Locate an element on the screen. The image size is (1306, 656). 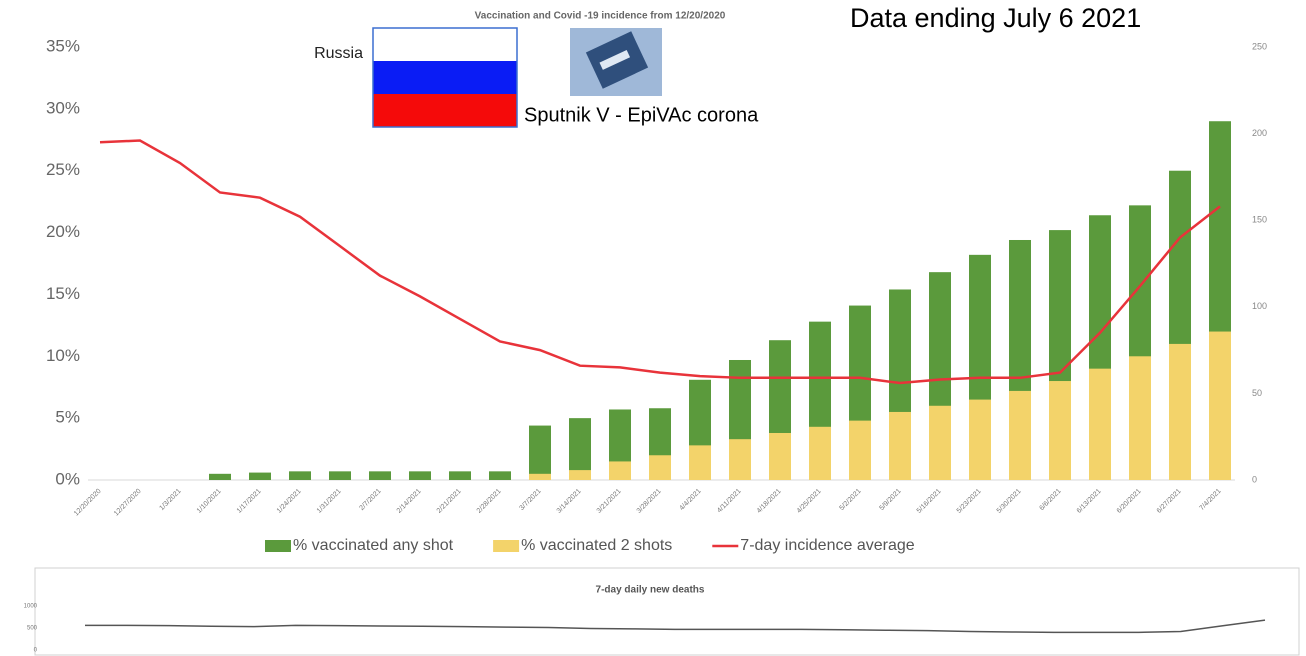
y-tick-label: 5% is located at coordinates (67, 417).